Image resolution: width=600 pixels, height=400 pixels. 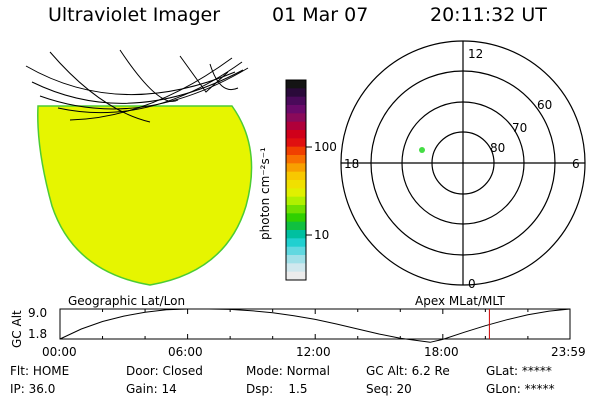 What do you see at coordinates (545, 105) in the screenshot?
I see `lat-label-60: 60` at bounding box center [545, 105].